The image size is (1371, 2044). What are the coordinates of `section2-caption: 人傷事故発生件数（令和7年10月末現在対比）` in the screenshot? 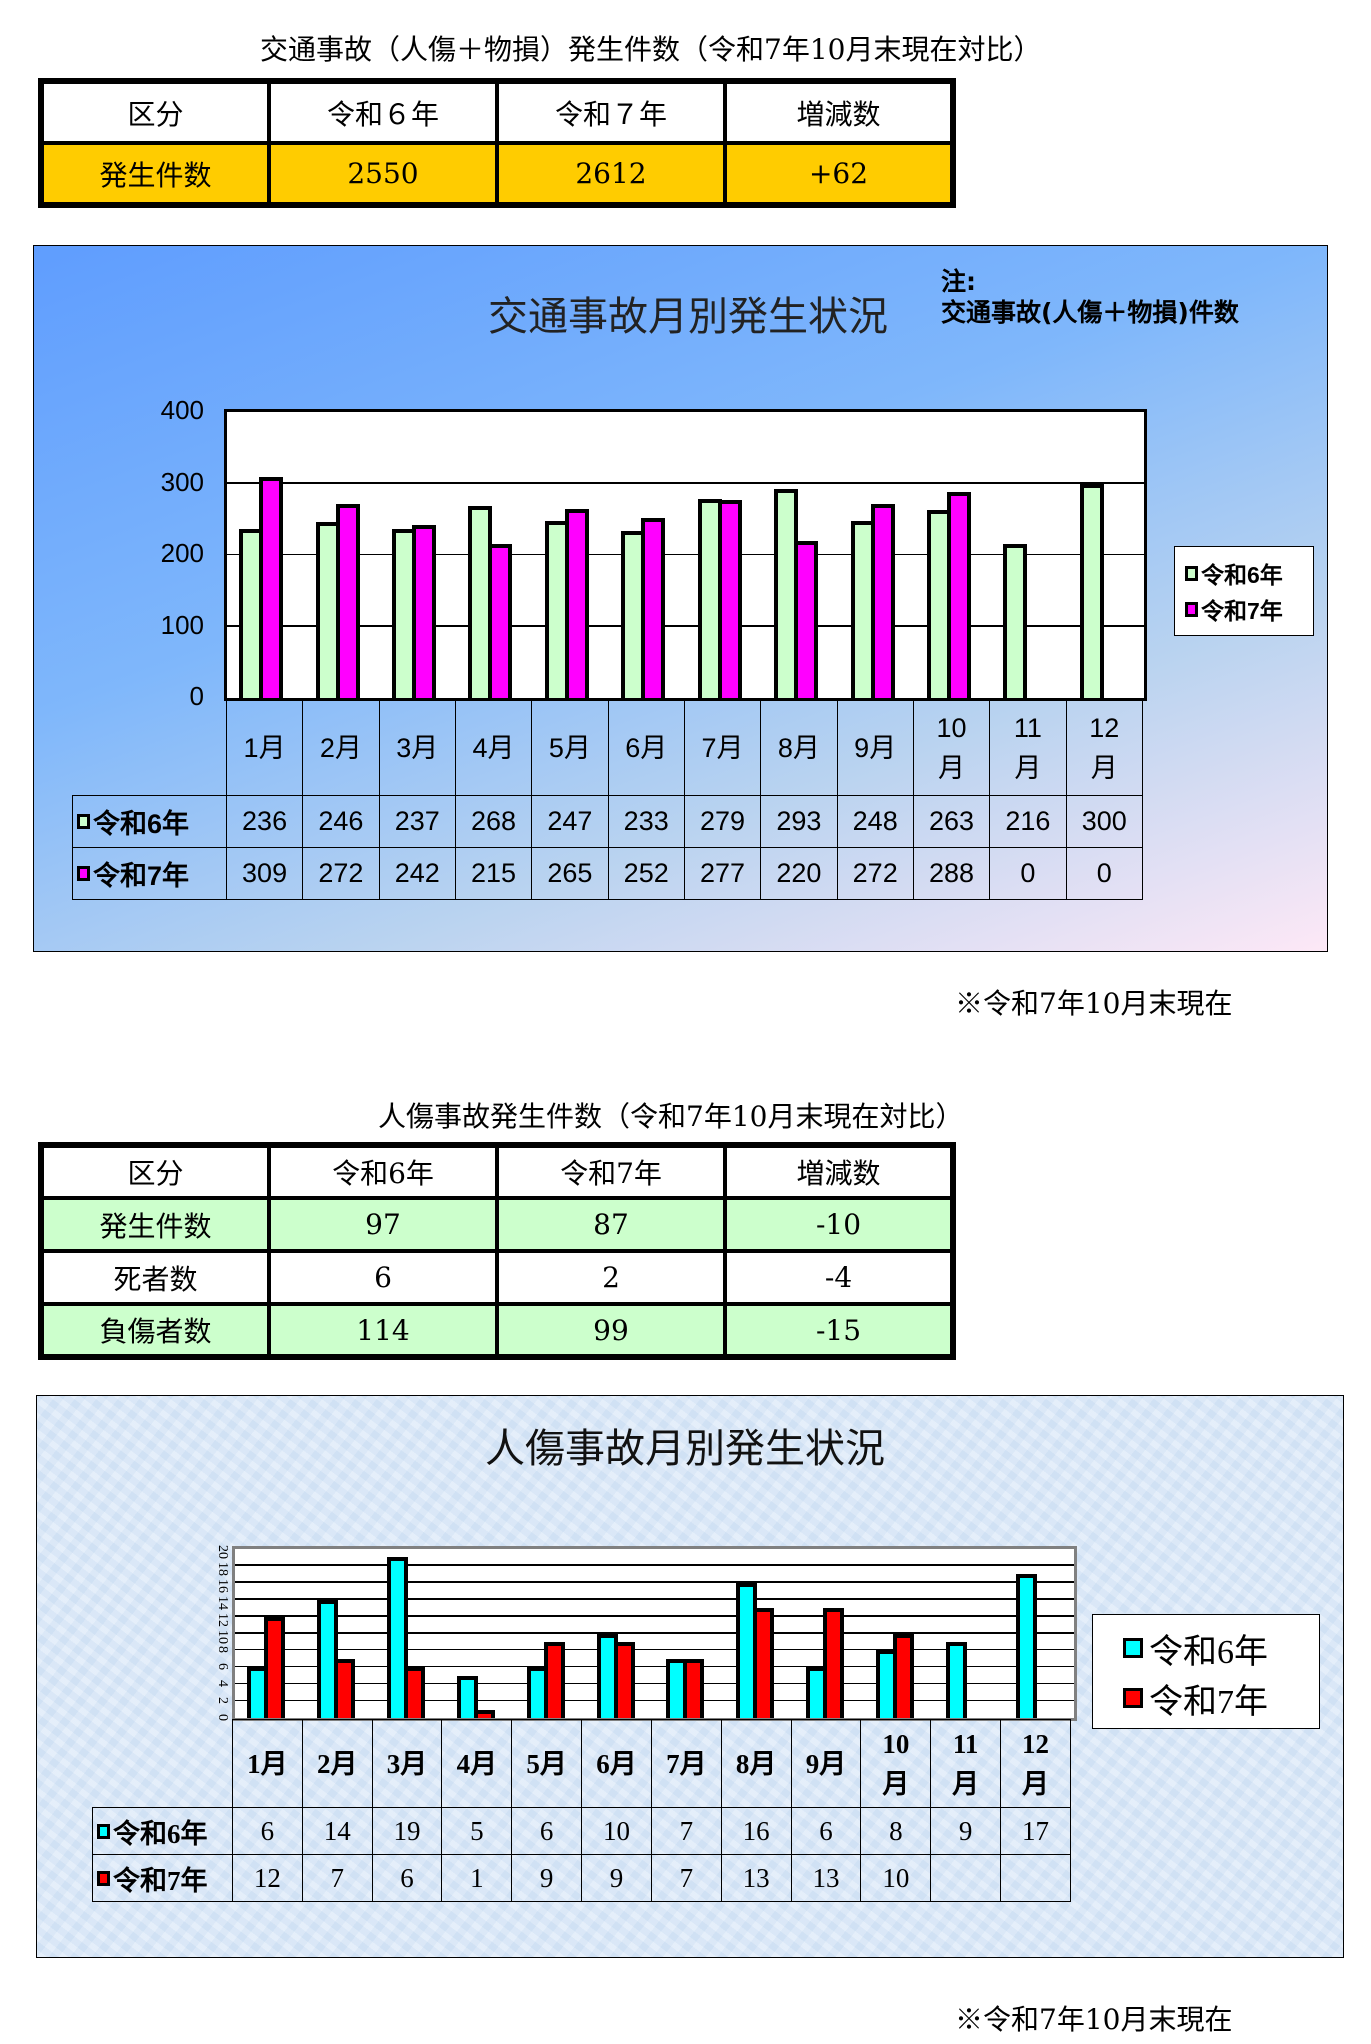 It's located at (671, 1116).